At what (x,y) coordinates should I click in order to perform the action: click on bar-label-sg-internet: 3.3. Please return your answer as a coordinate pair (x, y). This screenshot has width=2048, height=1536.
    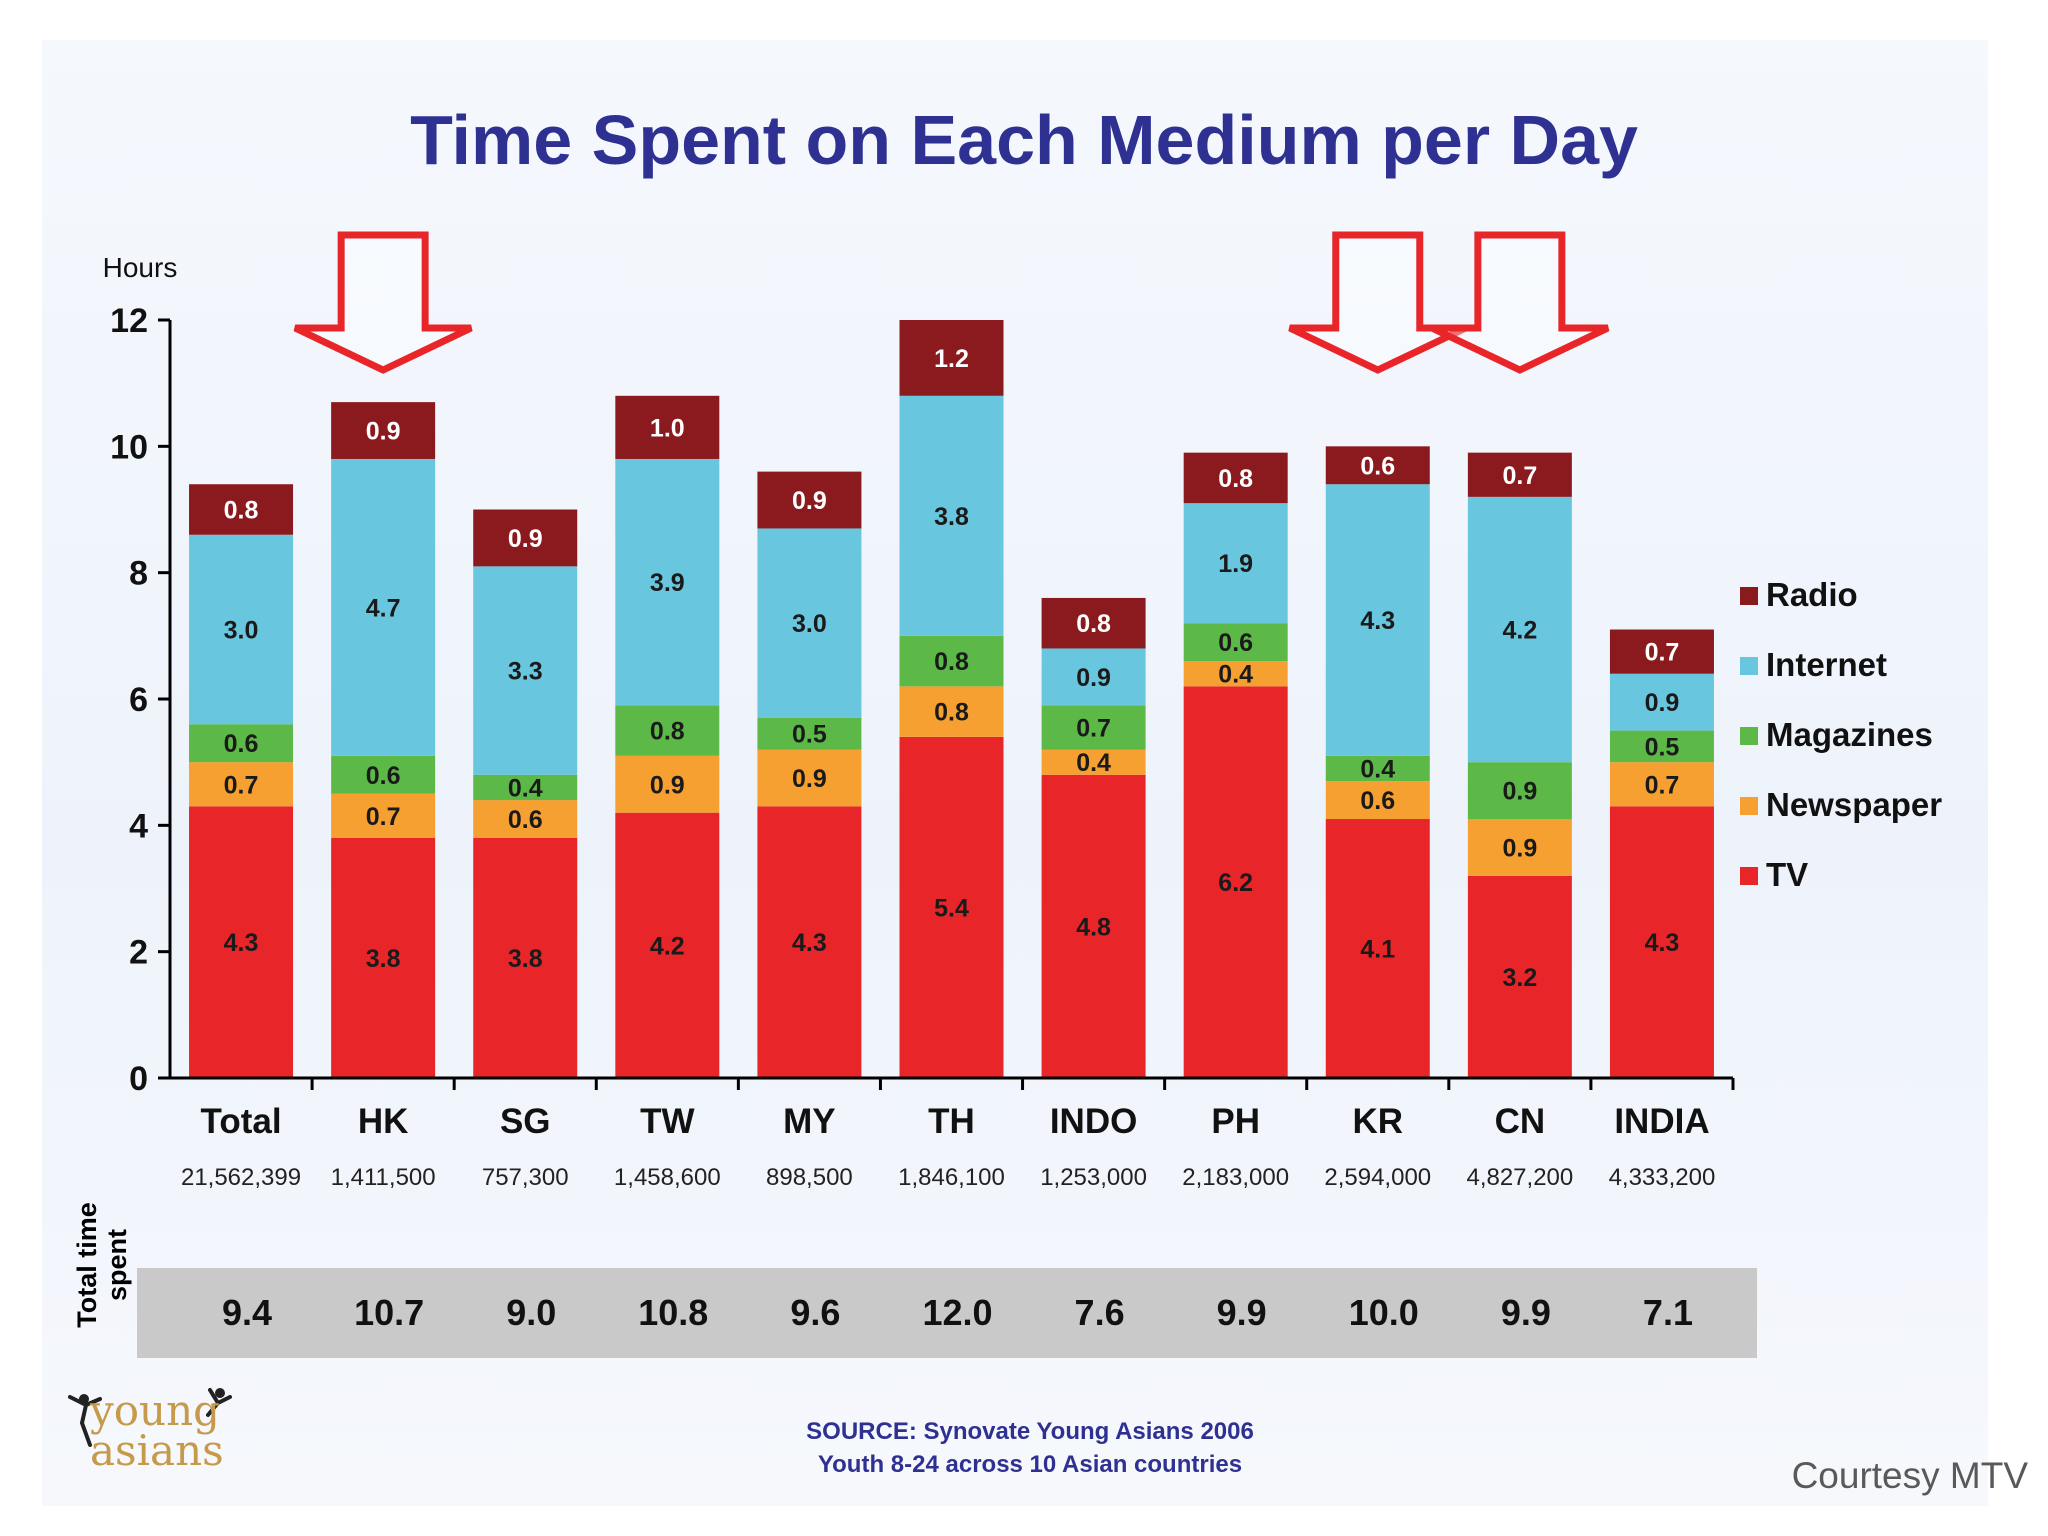
    Looking at the image, I should click on (525, 672).